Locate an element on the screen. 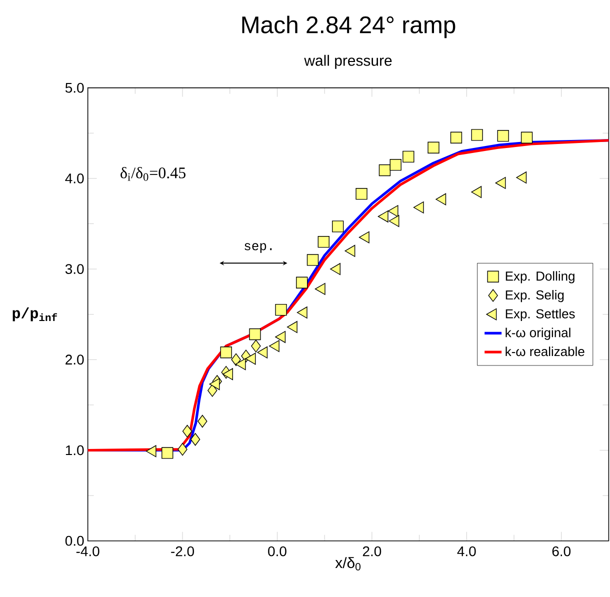 The width and height of the screenshot is (610, 597). chart-subtitle: wall pressure is located at coordinates (348, 62).